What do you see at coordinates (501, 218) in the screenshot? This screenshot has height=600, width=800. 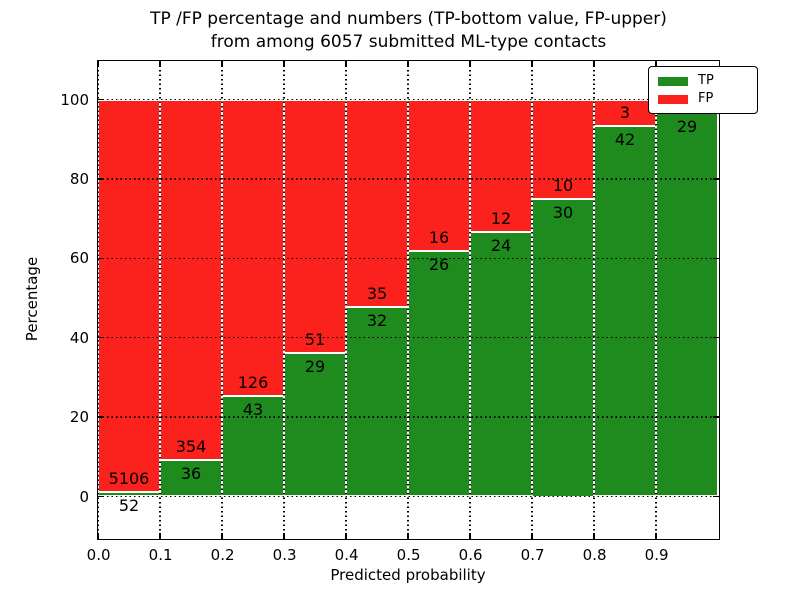 I see `fp-count-label: 12` at bounding box center [501, 218].